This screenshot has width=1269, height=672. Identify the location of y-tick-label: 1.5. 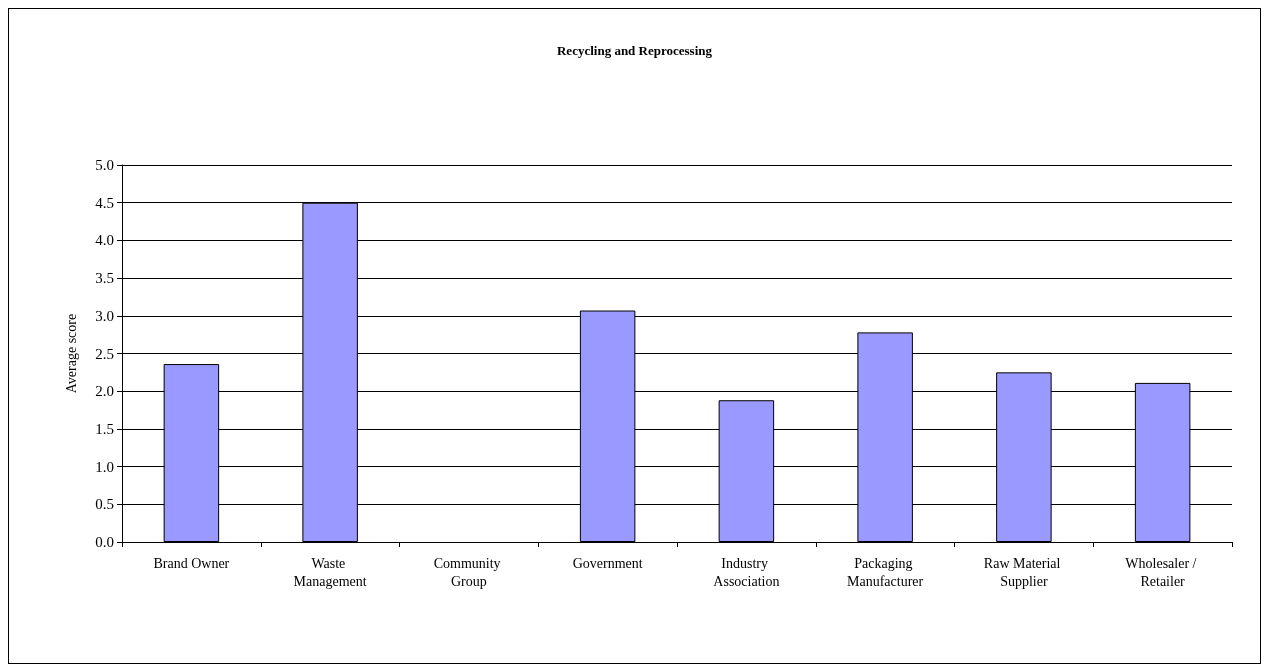
(104, 428).